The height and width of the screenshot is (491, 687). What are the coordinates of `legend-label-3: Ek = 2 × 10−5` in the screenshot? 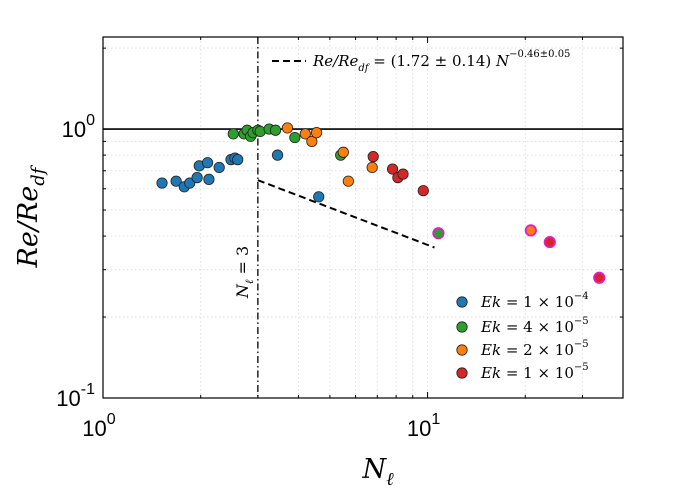 It's located at (534, 349).